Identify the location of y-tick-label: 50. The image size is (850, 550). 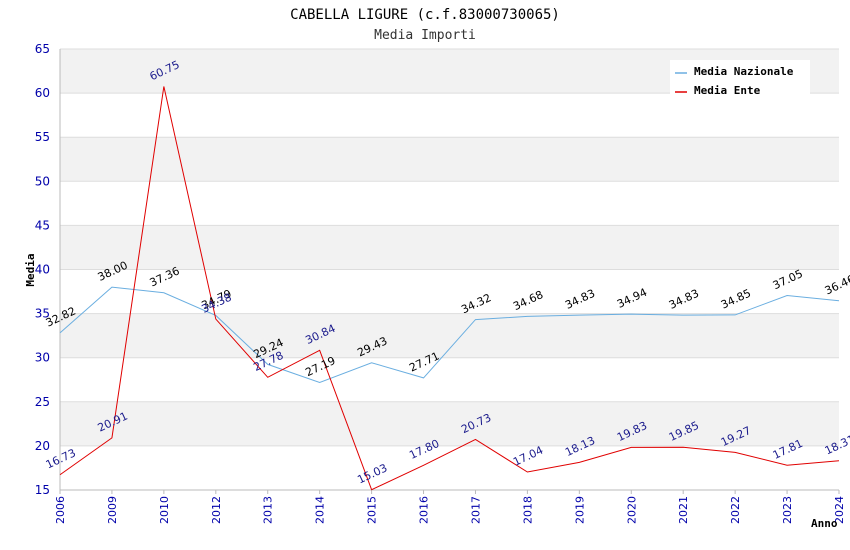
(42, 181).